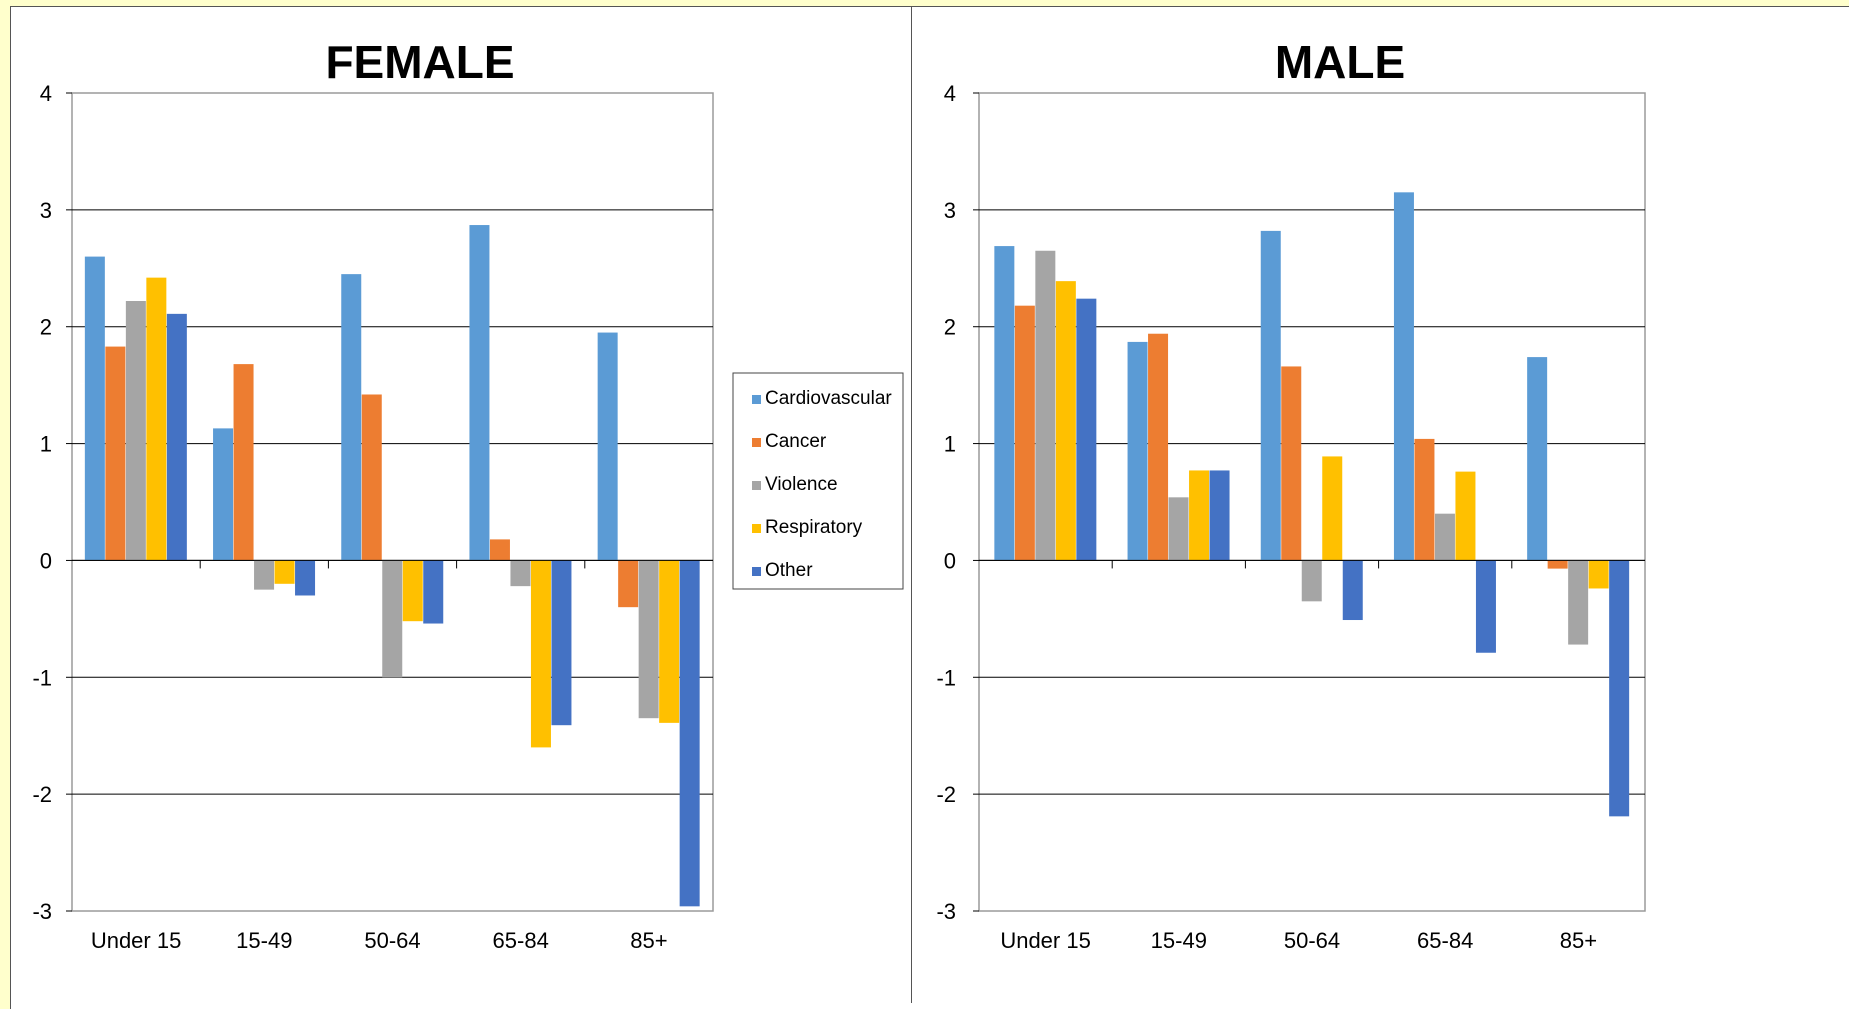  I want to click on female-y-tick-label: -3, so click(42, 911).